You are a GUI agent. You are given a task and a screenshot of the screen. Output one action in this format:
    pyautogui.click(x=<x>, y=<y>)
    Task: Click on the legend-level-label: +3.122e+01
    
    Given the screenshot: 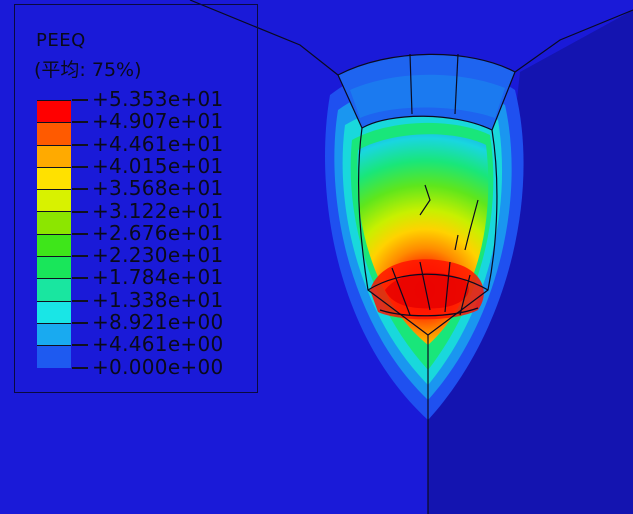 What is the action you would take?
    pyautogui.click(x=158, y=210)
    